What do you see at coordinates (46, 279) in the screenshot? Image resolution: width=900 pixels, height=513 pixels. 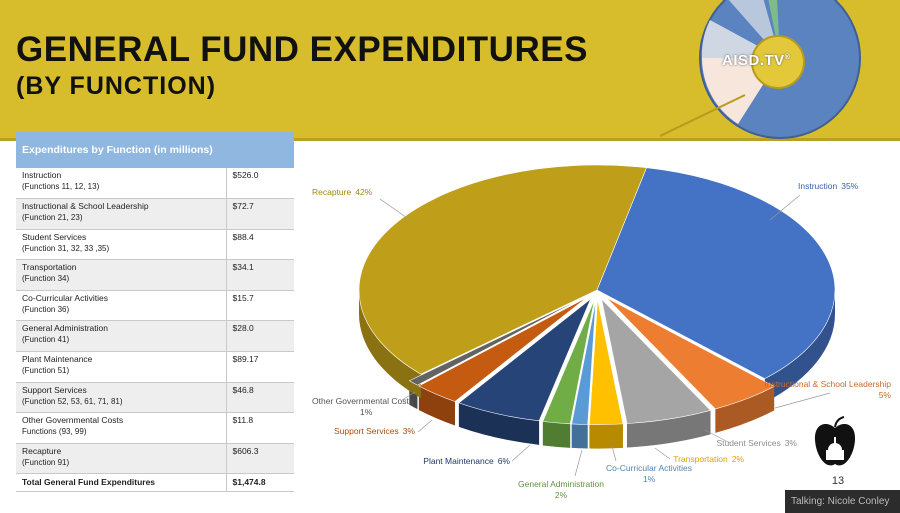 I see `function-codes: (Function 34)` at bounding box center [46, 279].